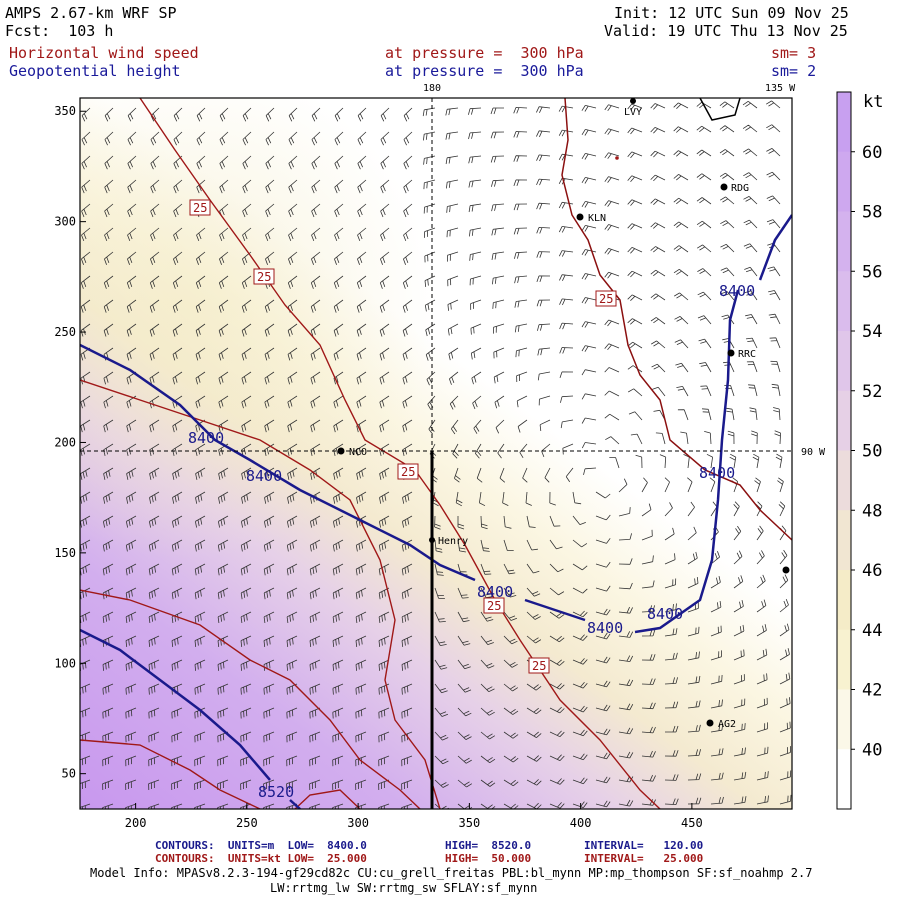 Image resolution: width=900 pixels, height=900 pixels. What do you see at coordinates (170, 774) in the screenshot?
I see `speed-contour-25-bl` at bounding box center [170, 774].